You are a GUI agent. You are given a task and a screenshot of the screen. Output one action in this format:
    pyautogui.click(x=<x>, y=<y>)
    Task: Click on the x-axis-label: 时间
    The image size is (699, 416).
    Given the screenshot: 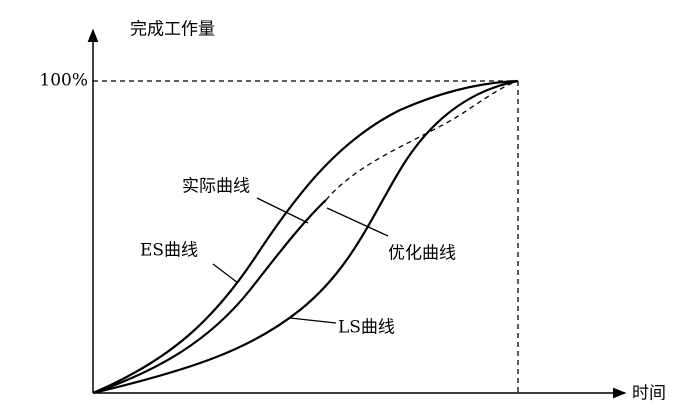 What is the action you would take?
    pyautogui.click(x=649, y=394)
    